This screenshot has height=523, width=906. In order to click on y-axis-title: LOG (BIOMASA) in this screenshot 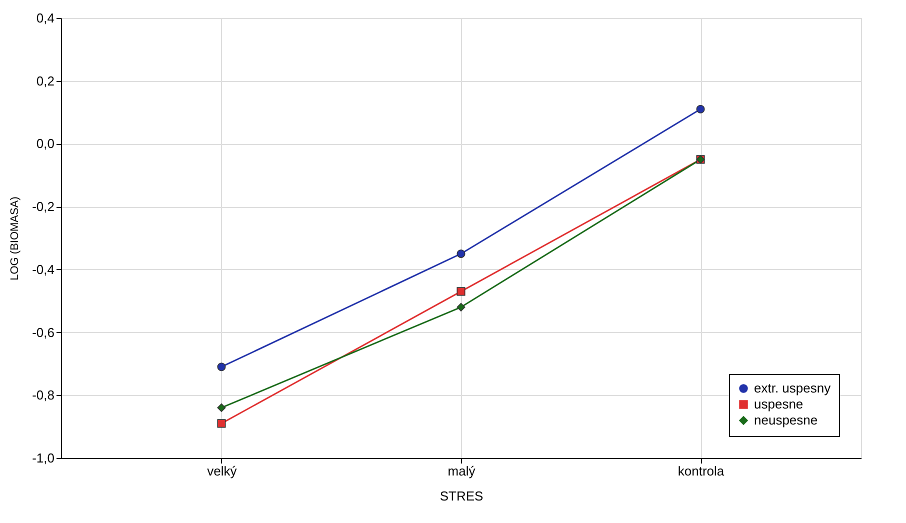, I will do `click(15, 238)`.